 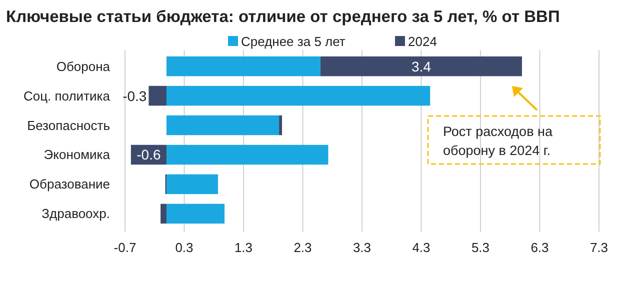 What do you see at coordinates (148, 154) in the screenshot?
I see `data-label: -0.6` at bounding box center [148, 154].